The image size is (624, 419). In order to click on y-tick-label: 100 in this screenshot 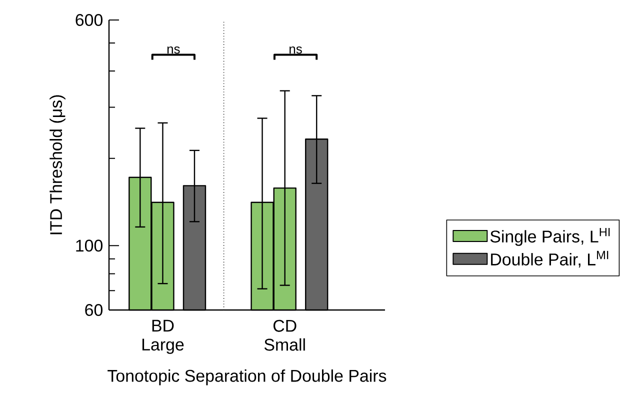, I will do `click(89, 246)`.